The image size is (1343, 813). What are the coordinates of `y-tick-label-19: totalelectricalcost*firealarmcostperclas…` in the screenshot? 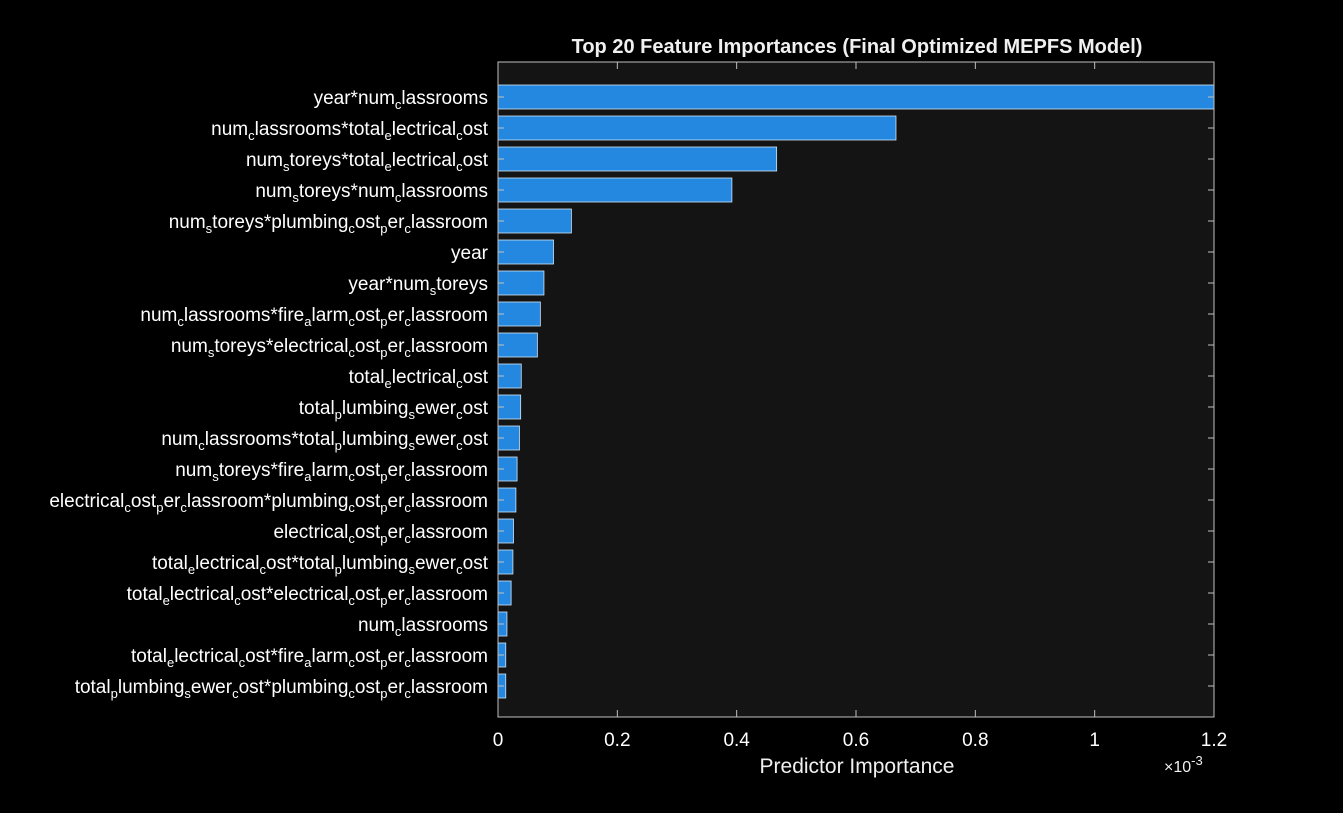 It's located at (309, 658).